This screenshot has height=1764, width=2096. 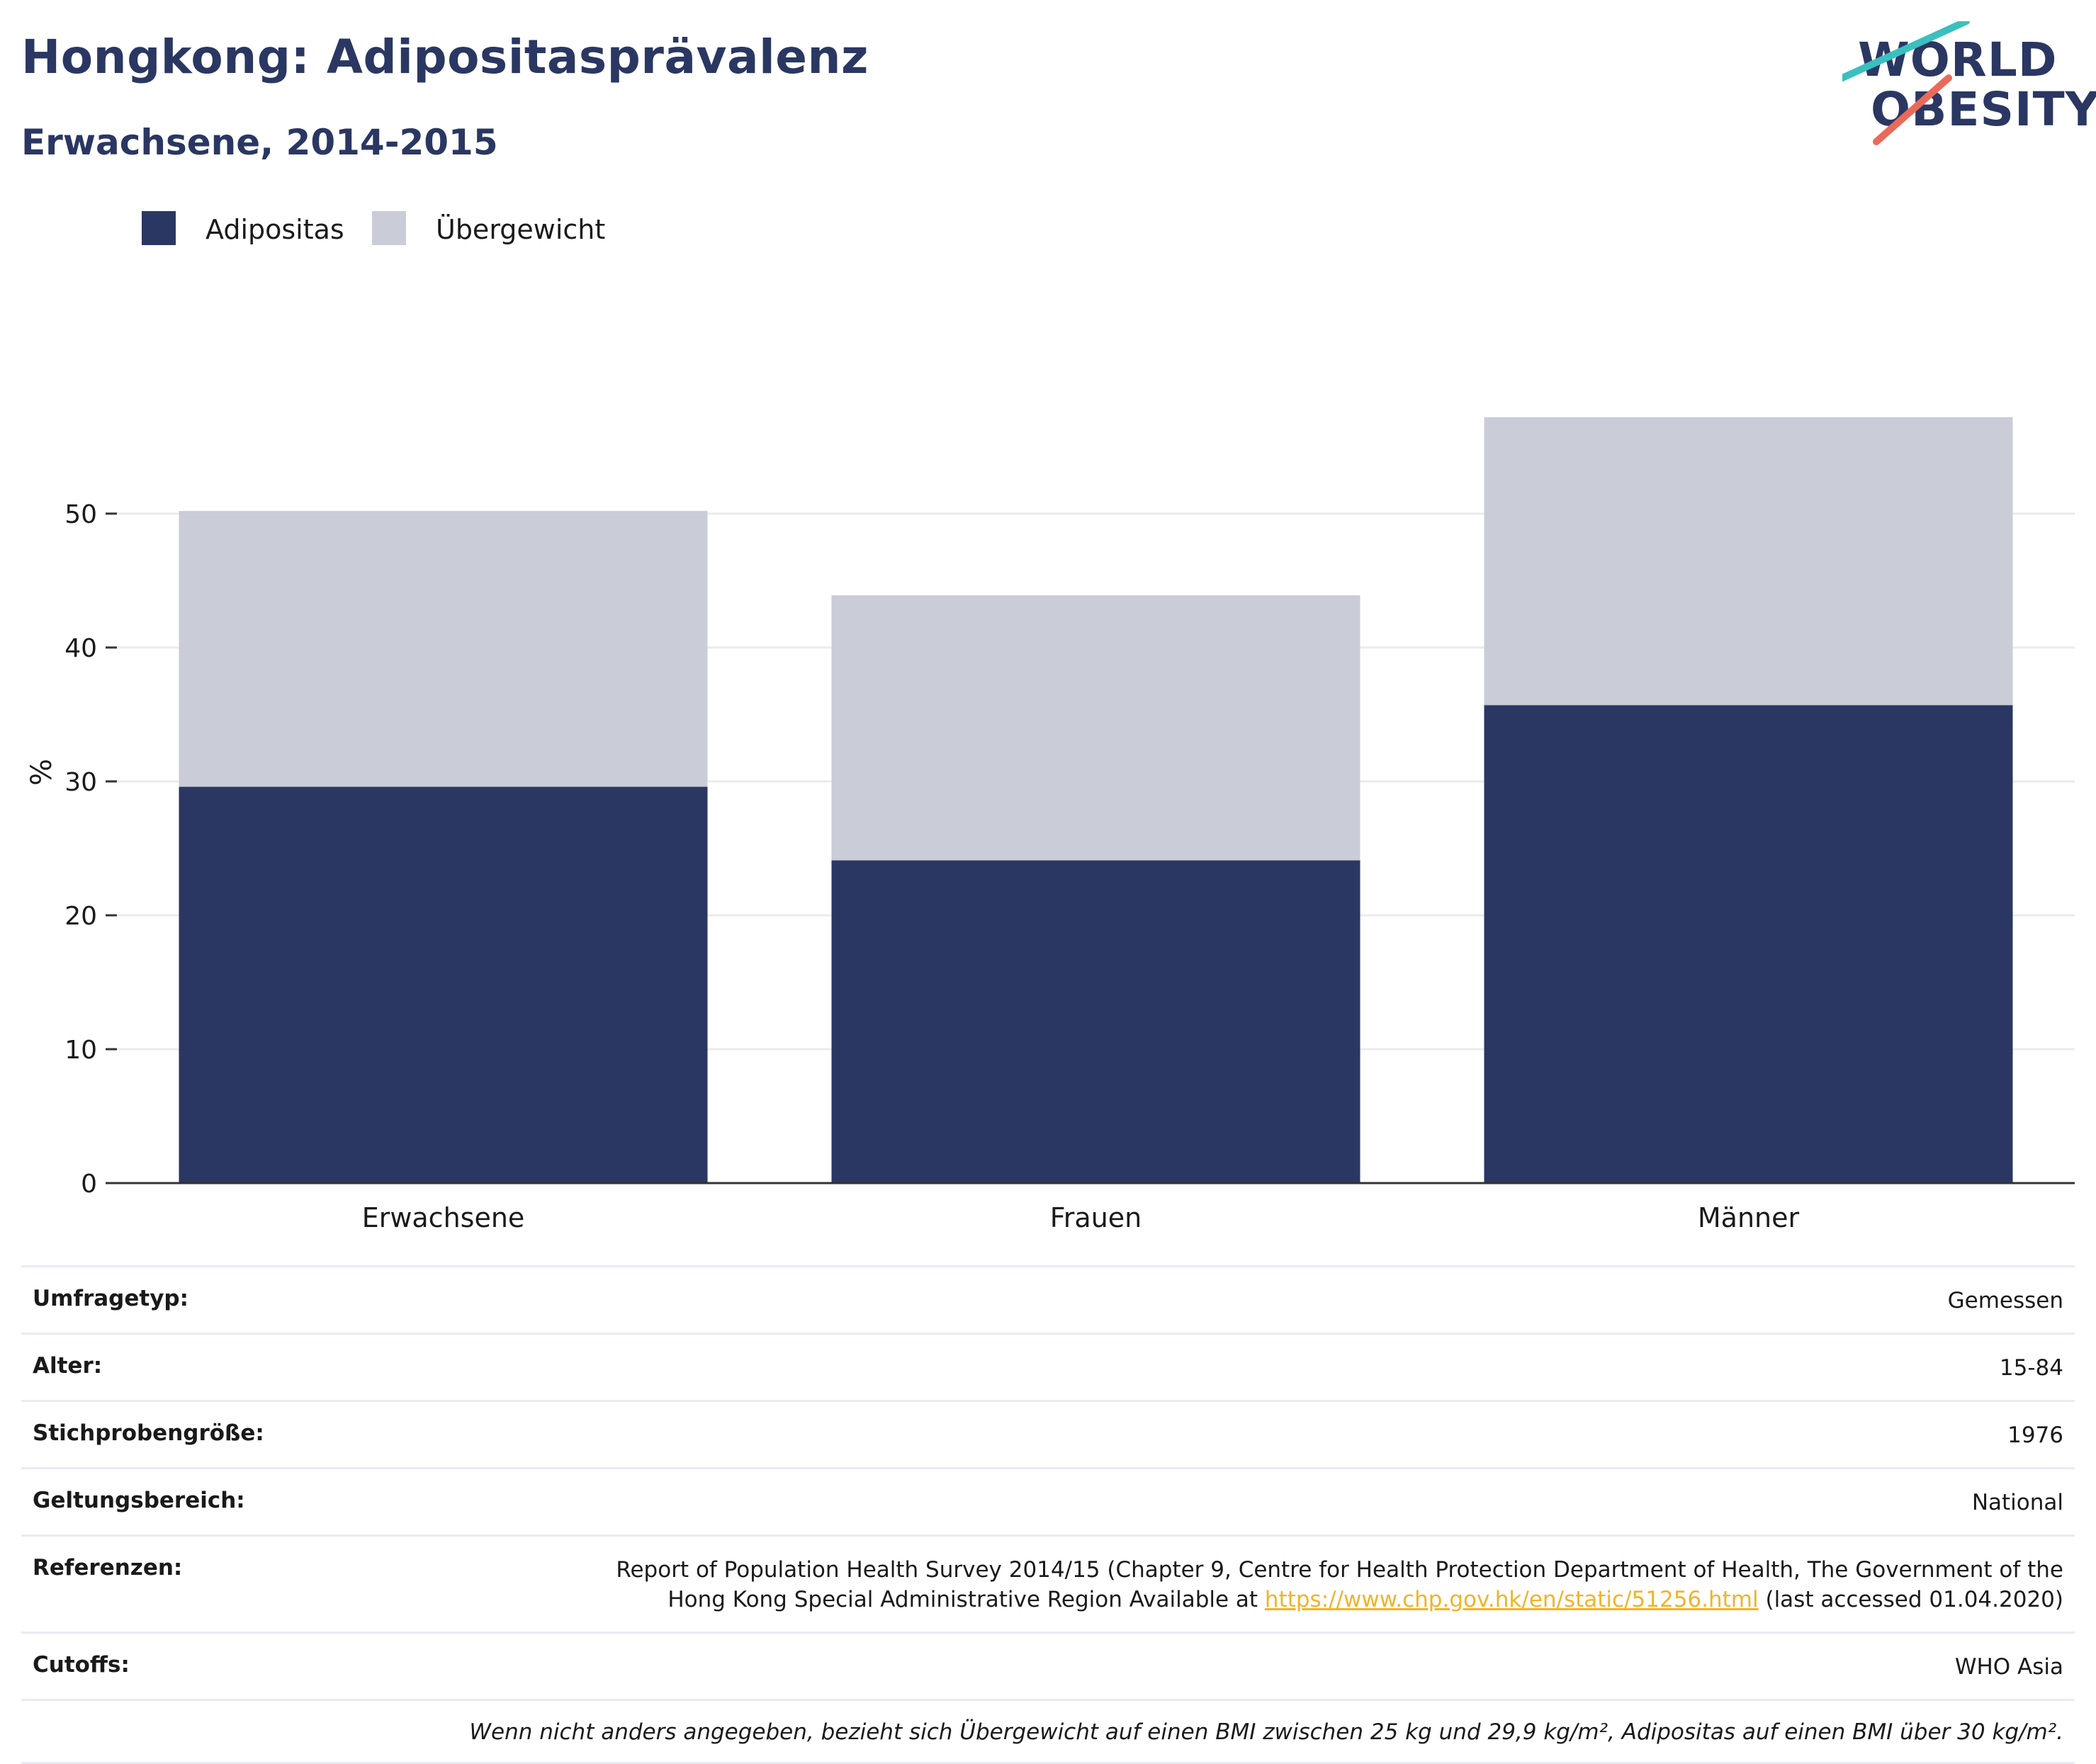 What do you see at coordinates (1048, 1665) in the screenshot?
I see `info-row-cutoffs: Cutoffs: WHO Asia` at bounding box center [1048, 1665].